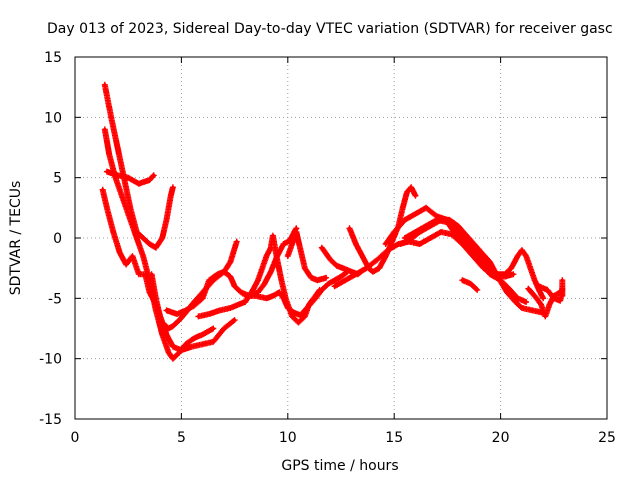 The width and height of the screenshot is (640, 480). What do you see at coordinates (57, 239) in the screenshot?
I see `y-tick-label: 0` at bounding box center [57, 239].